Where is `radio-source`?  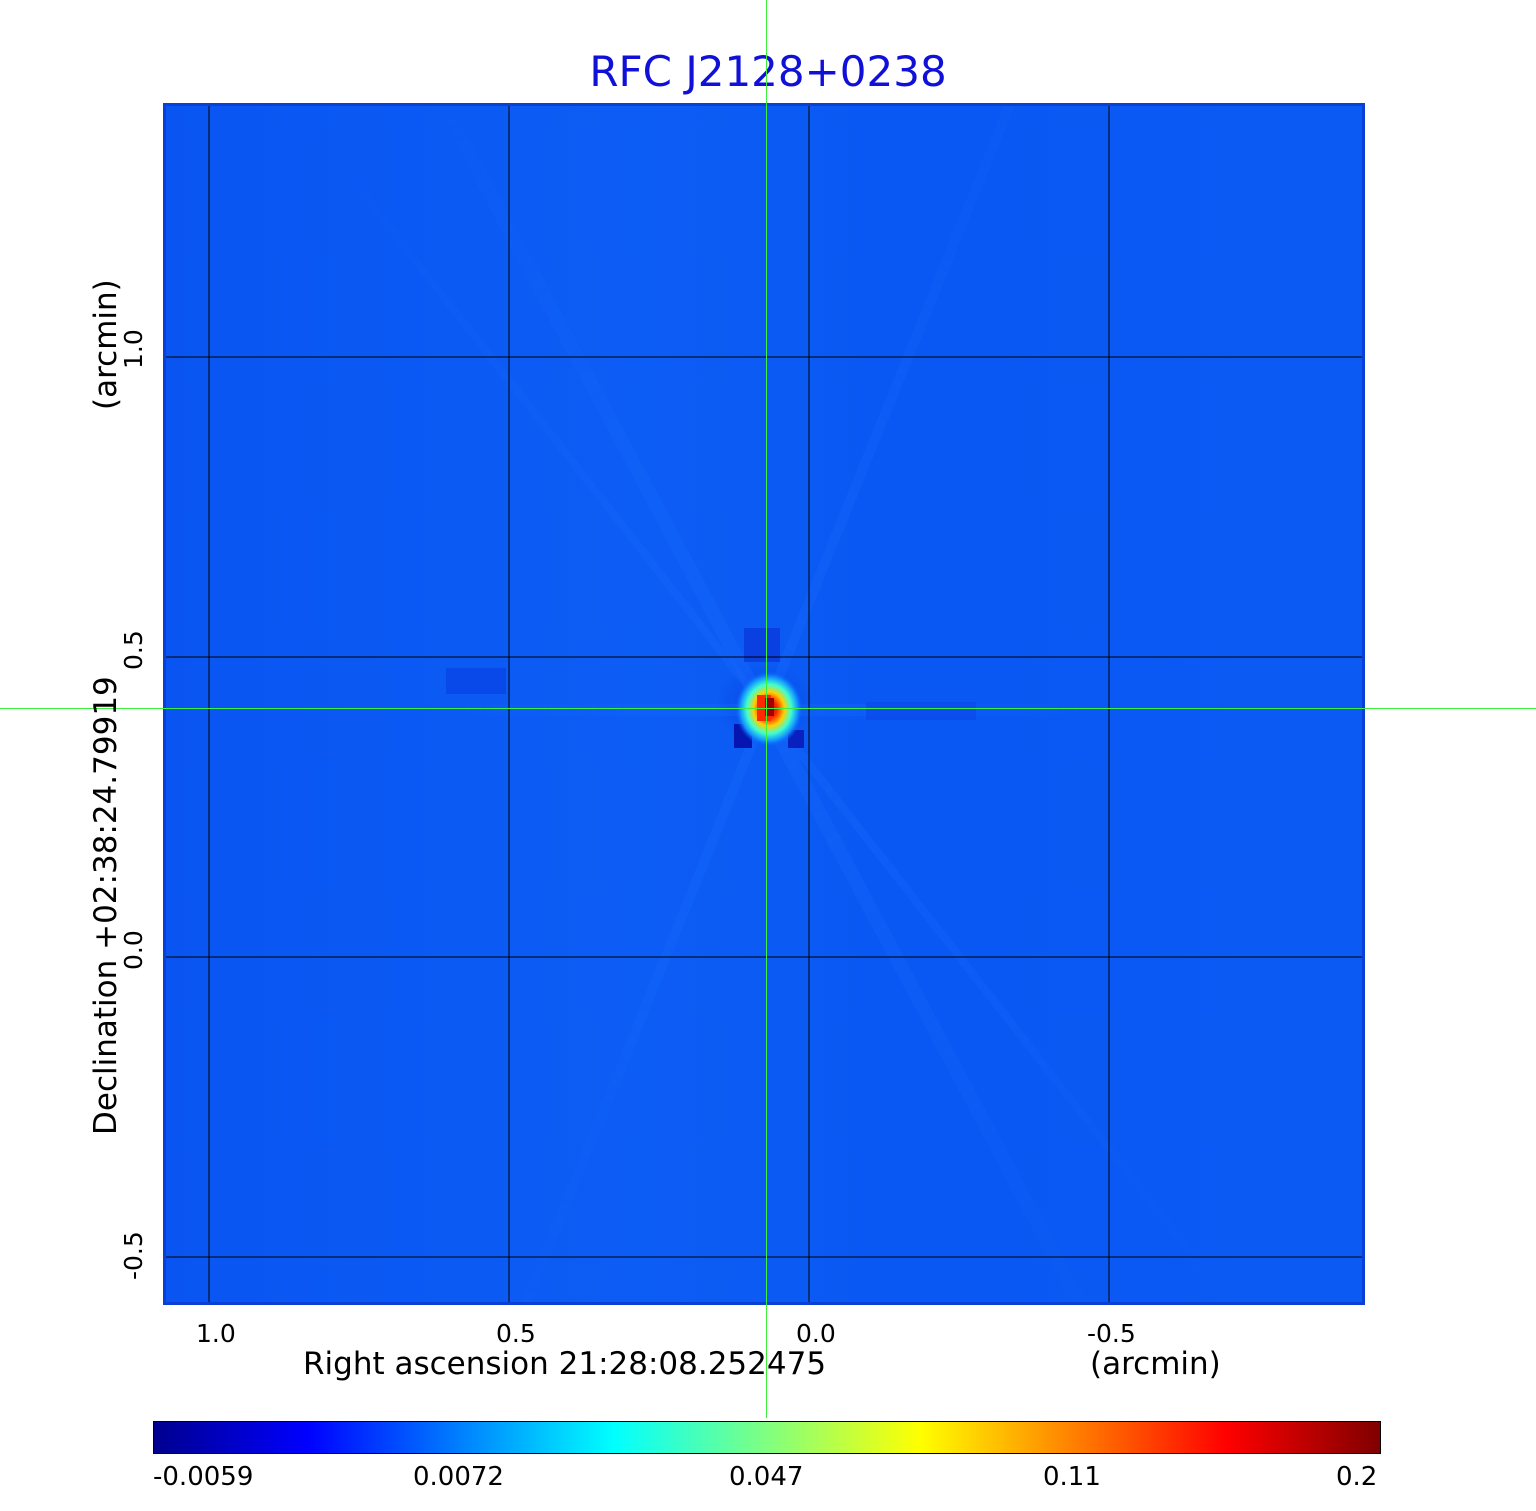 radio-source is located at coordinates (769, 709).